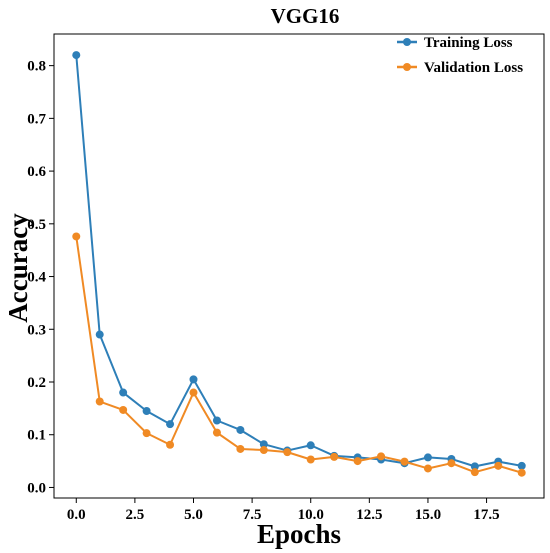 The width and height of the screenshot is (550, 553). What do you see at coordinates (473, 68) in the screenshot?
I see `validation-loss-legend-label: Validation Loss` at bounding box center [473, 68].